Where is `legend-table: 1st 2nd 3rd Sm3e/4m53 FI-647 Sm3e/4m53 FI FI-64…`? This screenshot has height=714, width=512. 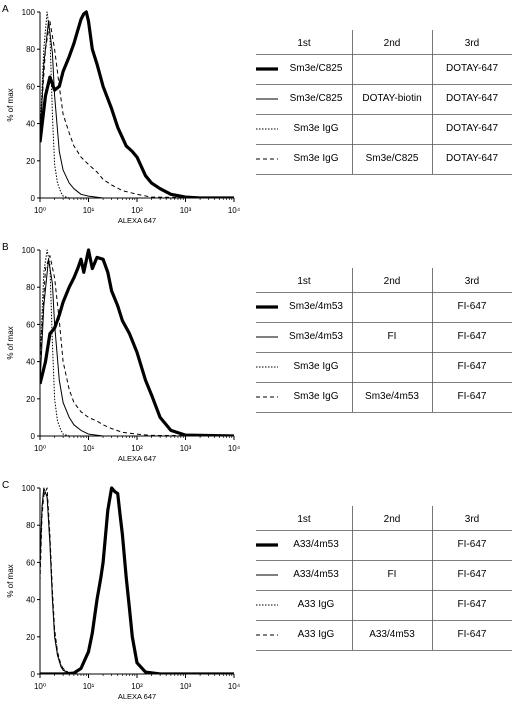
legend-table: 1st 2nd 3rd Sm3e/4m53 FI-647 Sm3e/4m53 FI FI-64… is located at coordinates (384, 348).